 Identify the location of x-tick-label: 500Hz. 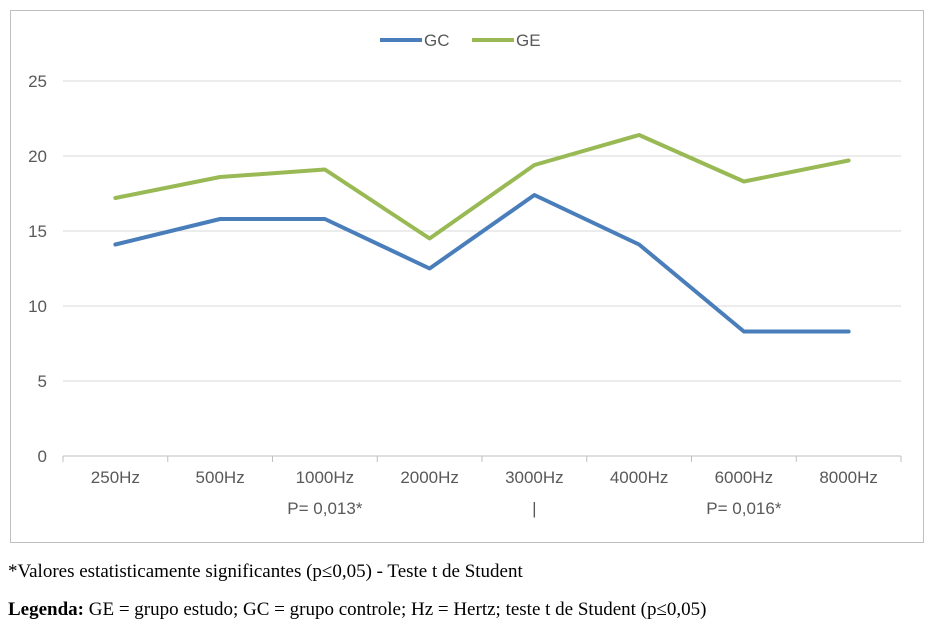
(220, 477).